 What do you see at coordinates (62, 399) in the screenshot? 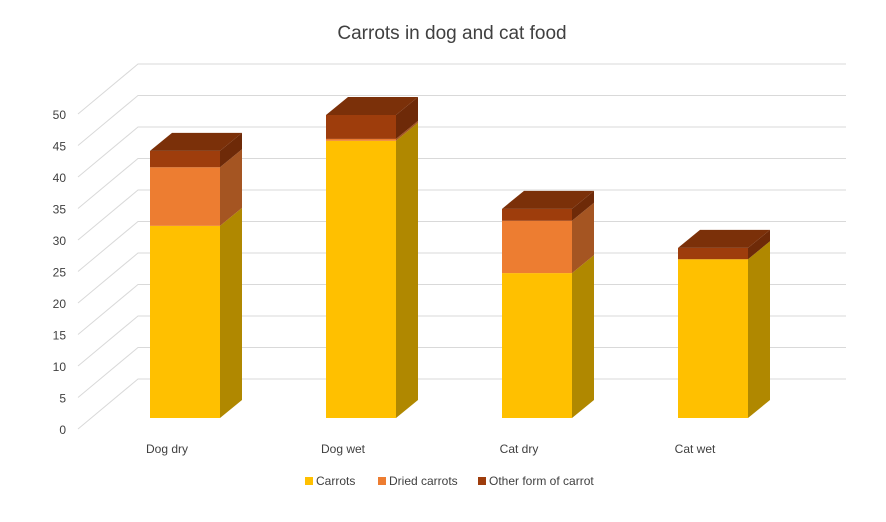
I see `y-tick-label: 5` at bounding box center [62, 399].